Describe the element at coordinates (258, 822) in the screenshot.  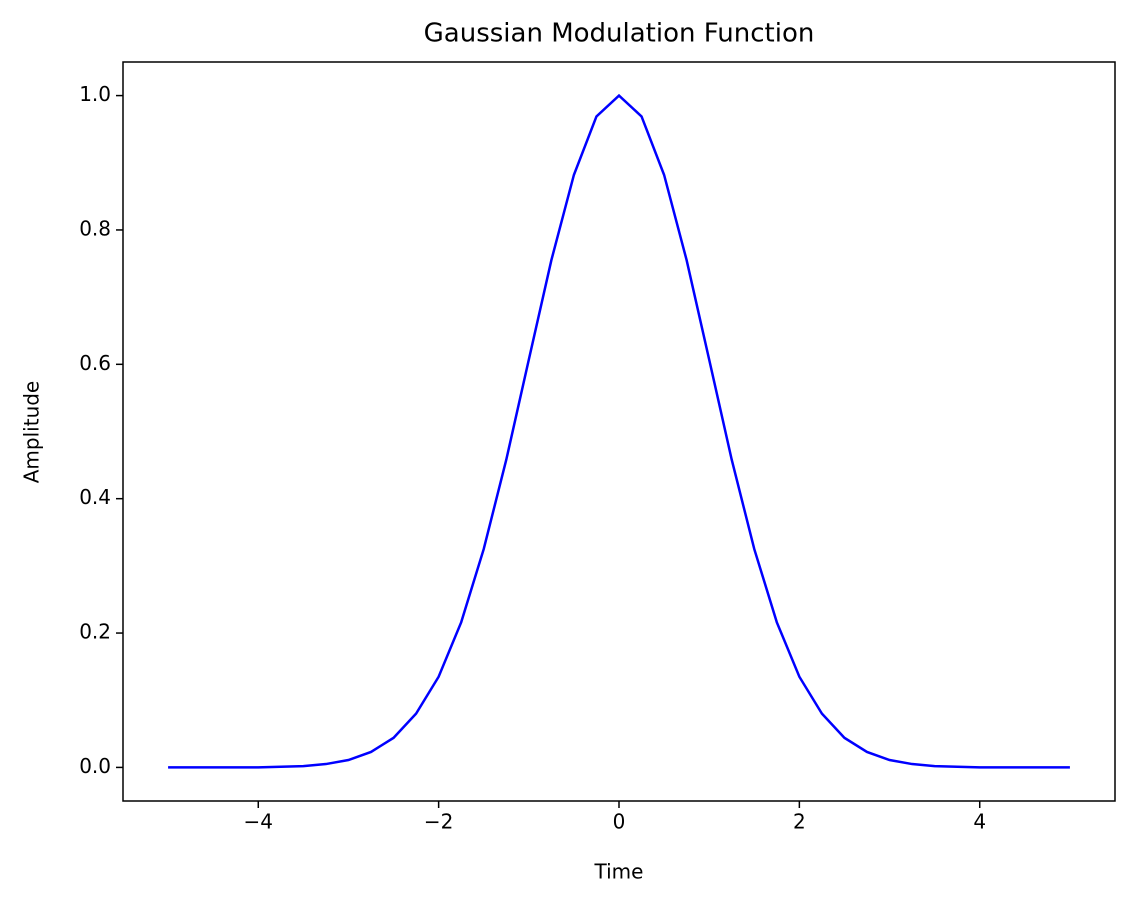
I see `x-tick-label: −4` at that location.